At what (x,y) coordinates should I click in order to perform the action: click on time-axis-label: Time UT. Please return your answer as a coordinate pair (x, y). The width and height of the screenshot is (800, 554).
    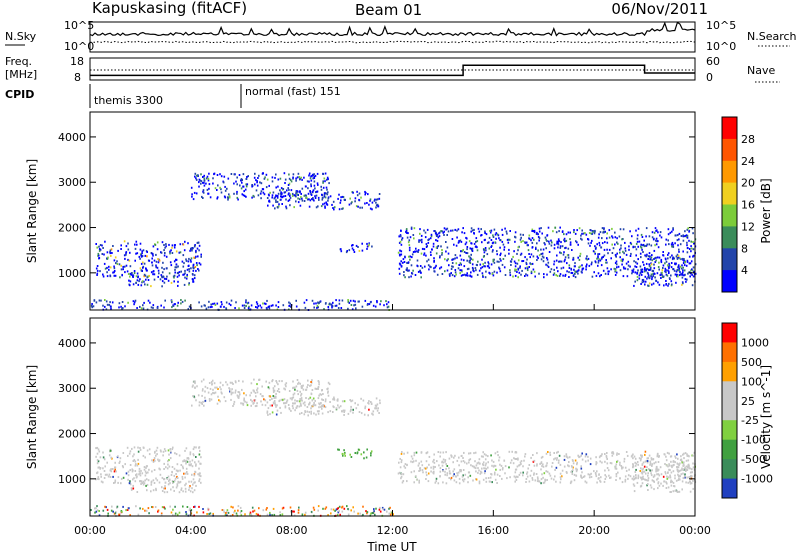
    Looking at the image, I should click on (391, 547).